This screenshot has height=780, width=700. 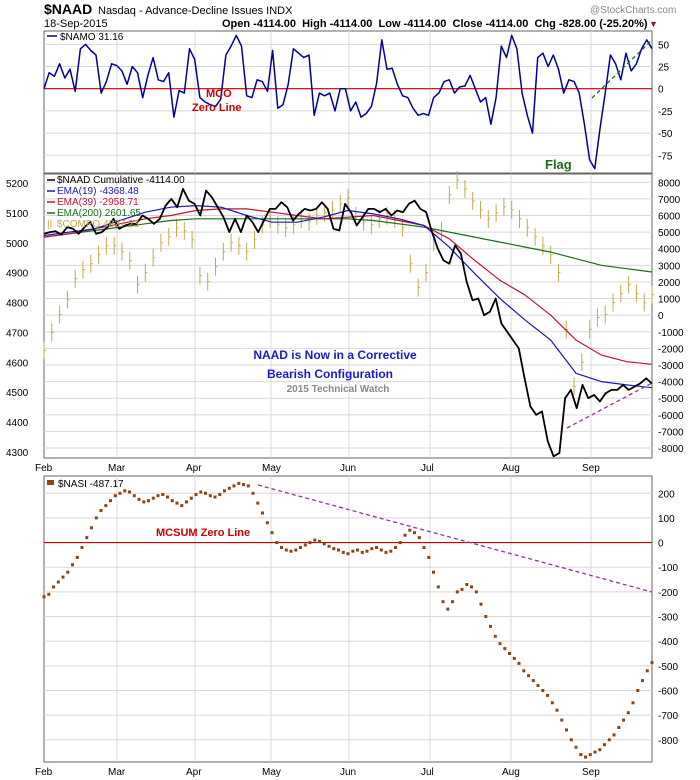 What do you see at coordinates (664, 45) in the screenshot?
I see `namo-y-tick: 50` at bounding box center [664, 45].